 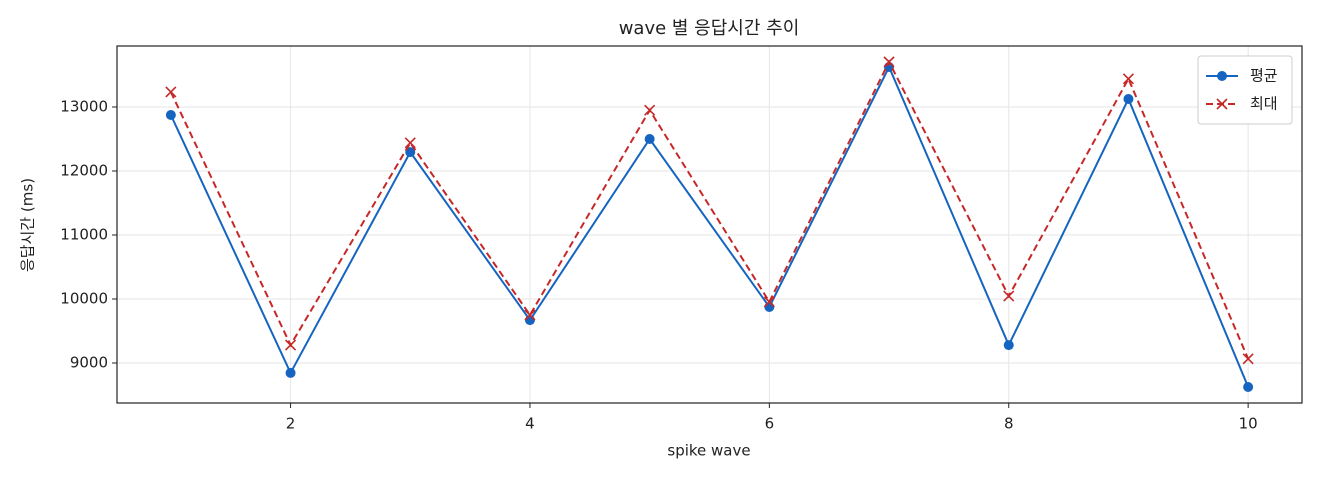 I want to click on chart-title: wave 별 응답시간 추이, so click(x=709, y=28).